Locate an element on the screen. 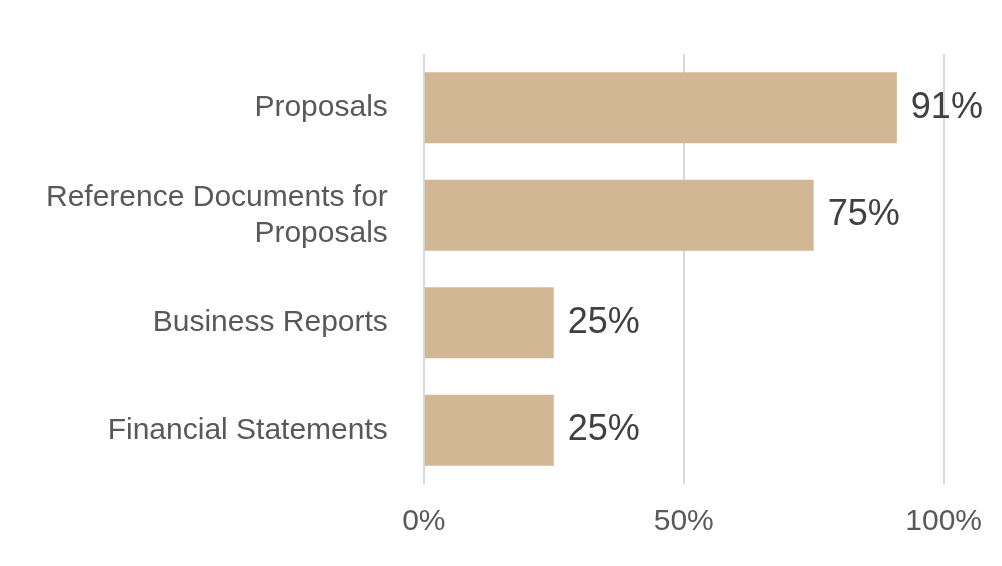 Image resolution: width=1002 pixels, height=566 pixels. y-tick-label: Financial Statements is located at coordinates (247, 428).